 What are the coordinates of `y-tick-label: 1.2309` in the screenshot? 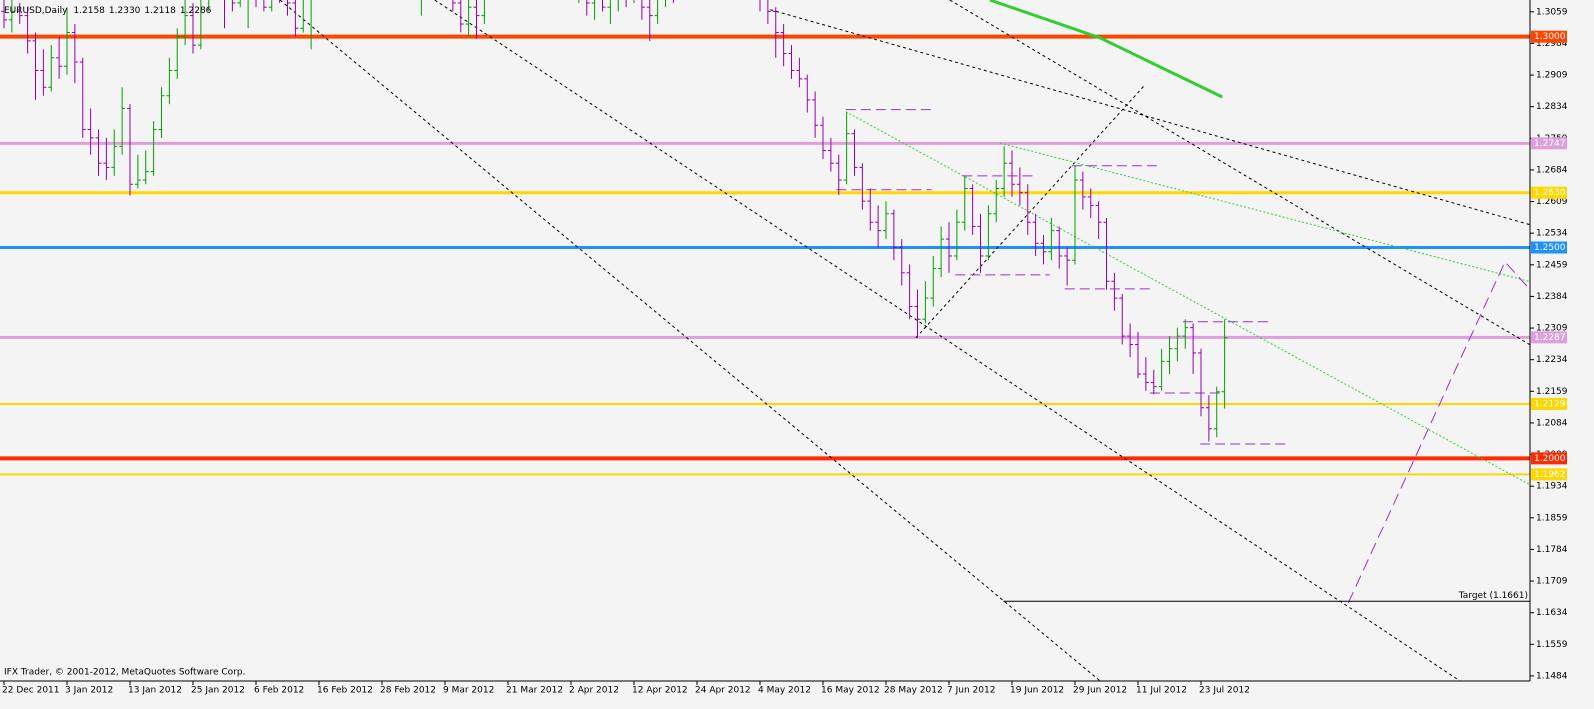 It's located at (1552, 329).